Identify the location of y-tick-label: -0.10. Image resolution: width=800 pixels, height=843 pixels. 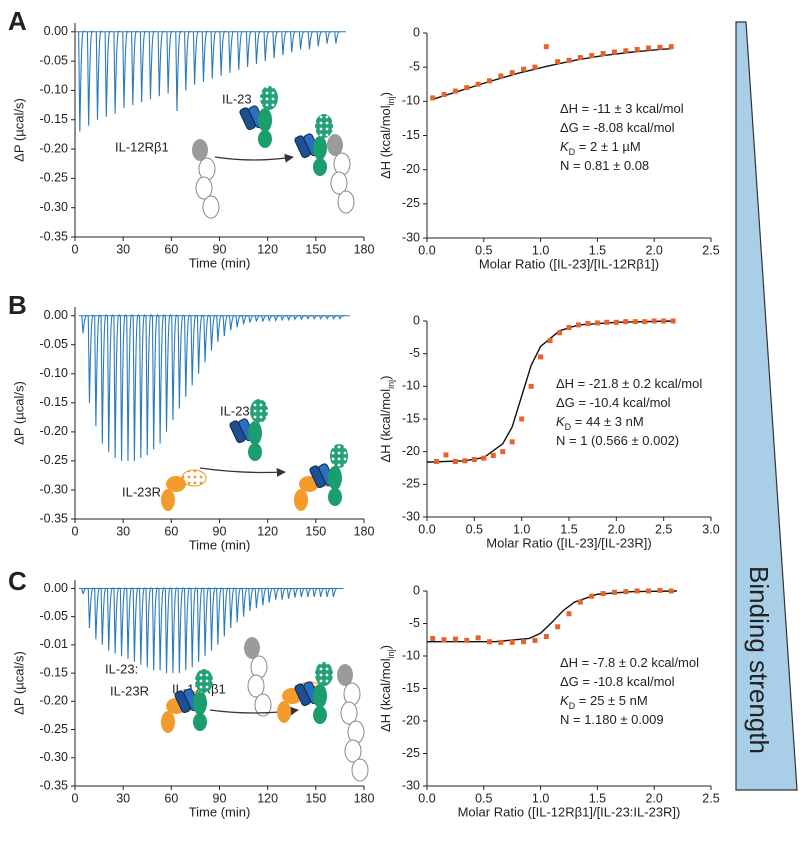
(54, 90).